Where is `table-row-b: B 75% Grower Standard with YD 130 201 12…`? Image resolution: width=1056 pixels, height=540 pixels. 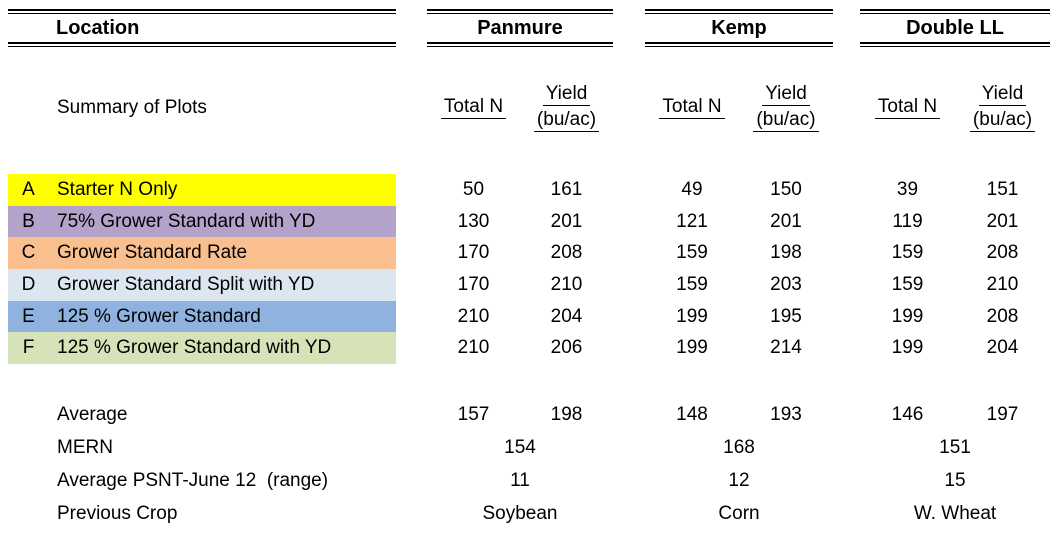 table-row-b: B 75% Grower Standard with YD 130 201 12… is located at coordinates (528, 221).